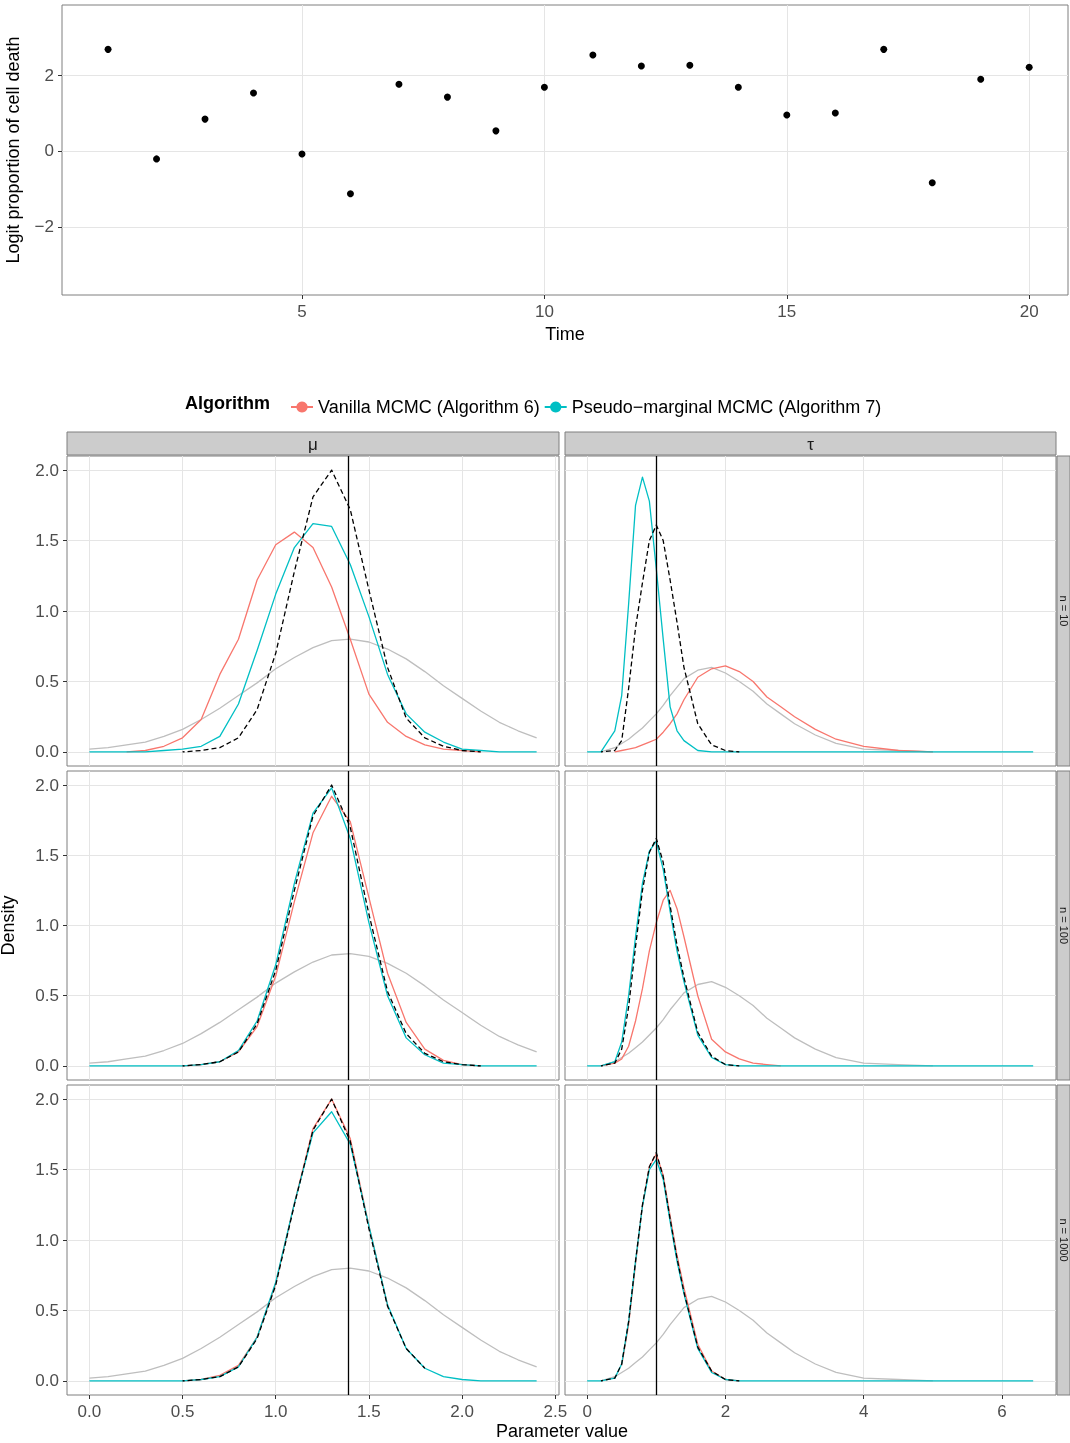 The height and width of the screenshot is (1443, 1070). Describe the element at coordinates (587, 1411) in the screenshot. I see `x-tick-label: 0` at that location.